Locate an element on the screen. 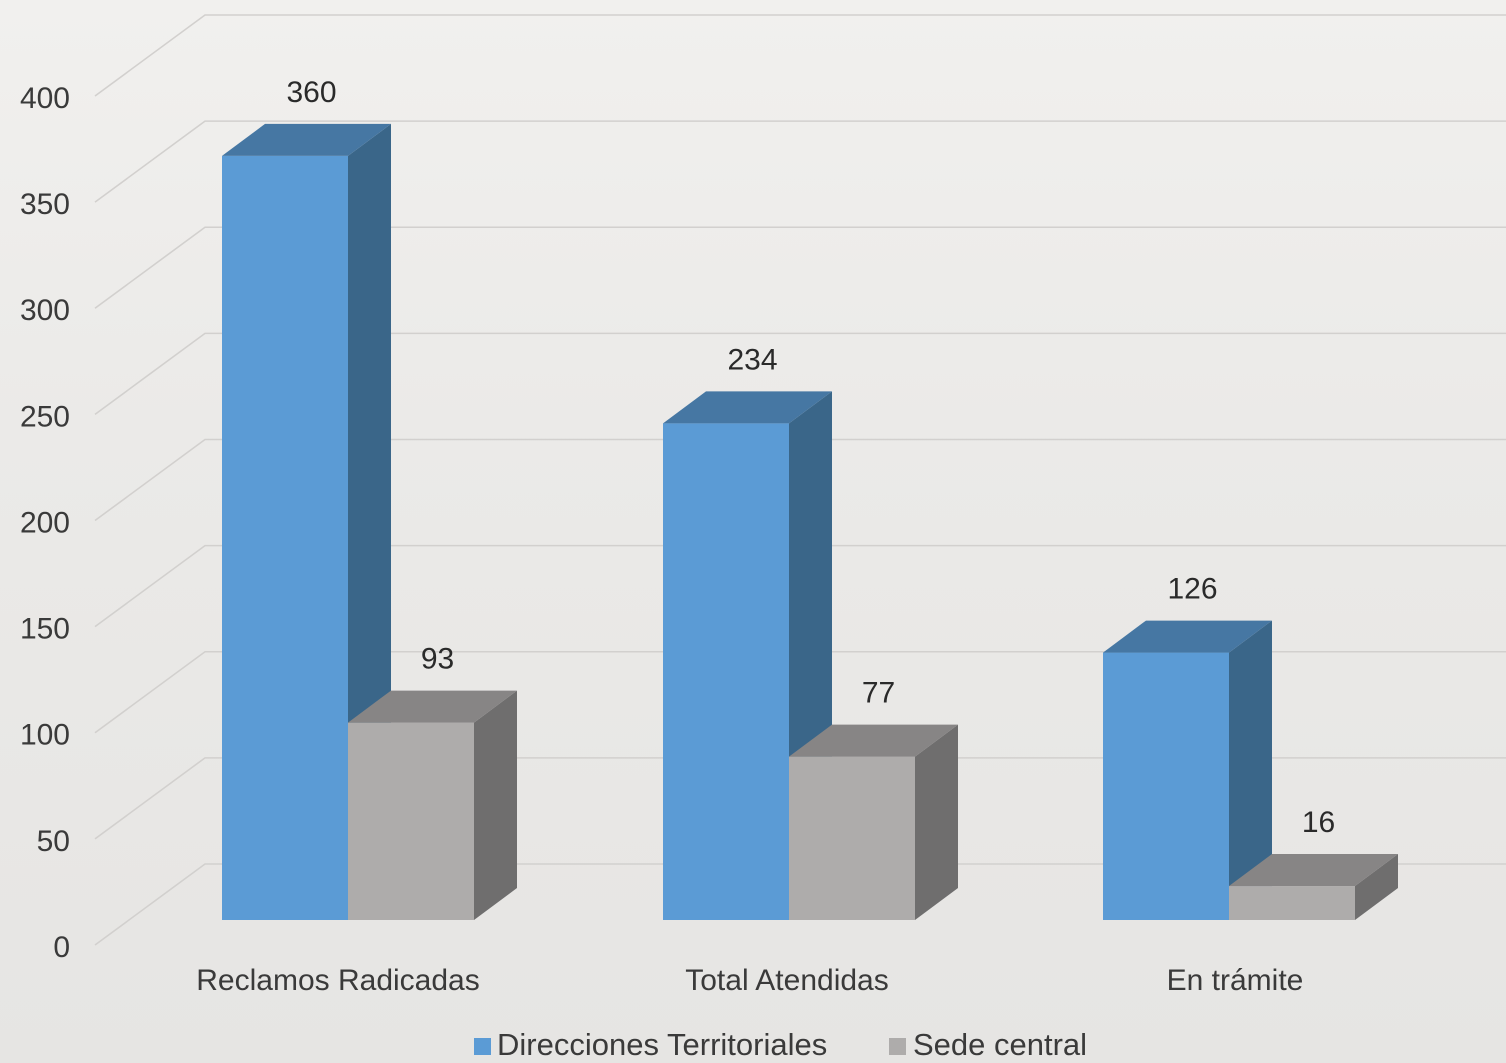 This screenshot has height=1063, width=1506. y-tick-label: 250 is located at coordinates (45, 416).